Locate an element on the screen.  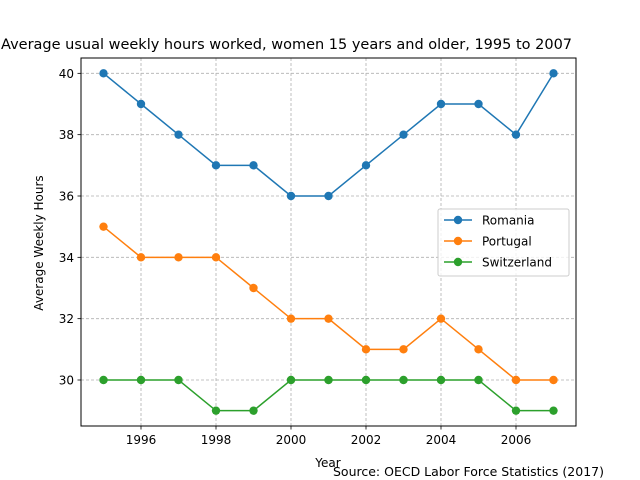
legend: Romania Portugal Switzerland is located at coordinates (503, 242).